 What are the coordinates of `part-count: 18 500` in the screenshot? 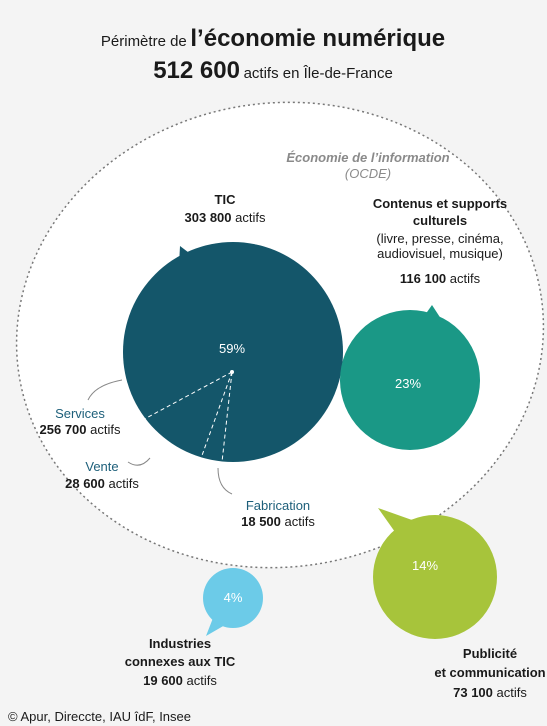 It's located at (261, 521).